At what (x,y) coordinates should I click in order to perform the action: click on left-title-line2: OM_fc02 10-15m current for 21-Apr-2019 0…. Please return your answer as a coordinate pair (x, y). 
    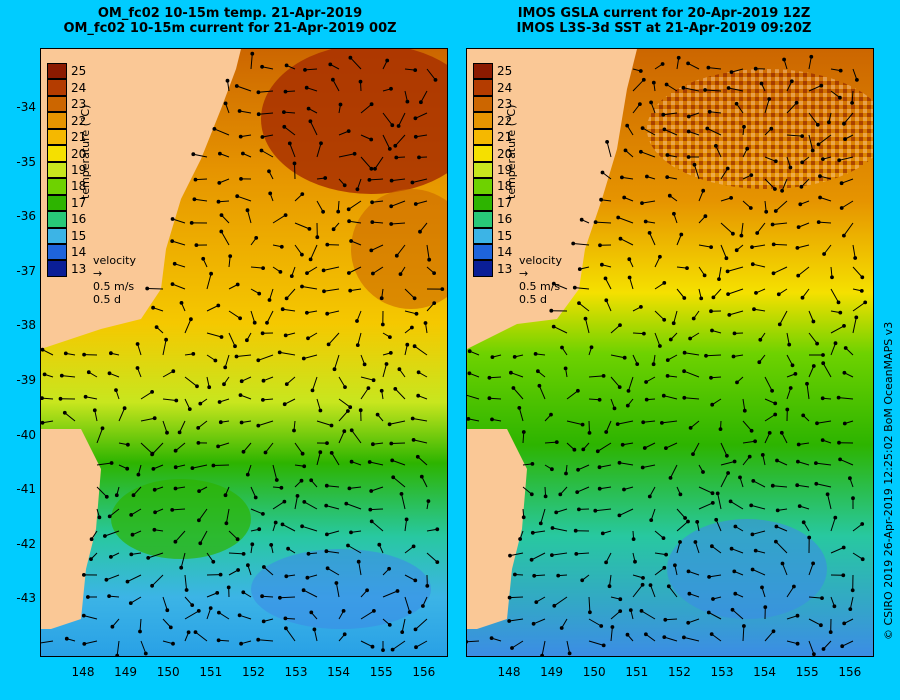
    Looking at the image, I should click on (230, 28).